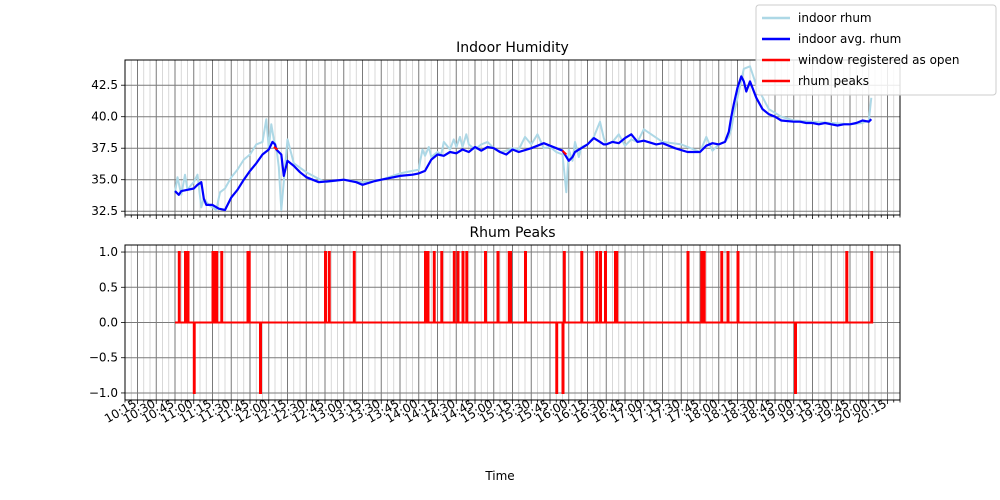  Describe the element at coordinates (835, 18) in the screenshot. I see `legend-label: indoor rhum` at that location.